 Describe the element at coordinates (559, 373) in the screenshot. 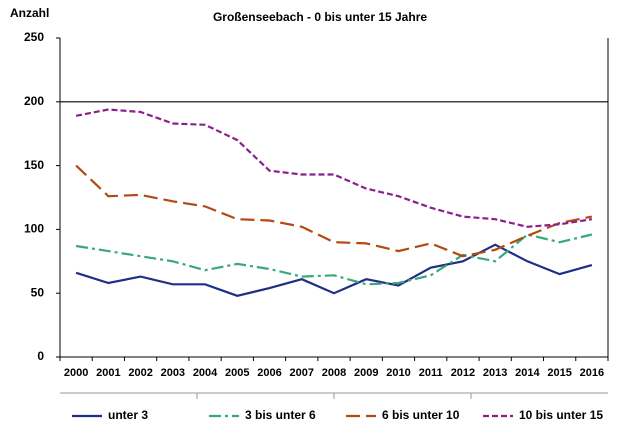

I see `x-tick-label: 2015` at that location.